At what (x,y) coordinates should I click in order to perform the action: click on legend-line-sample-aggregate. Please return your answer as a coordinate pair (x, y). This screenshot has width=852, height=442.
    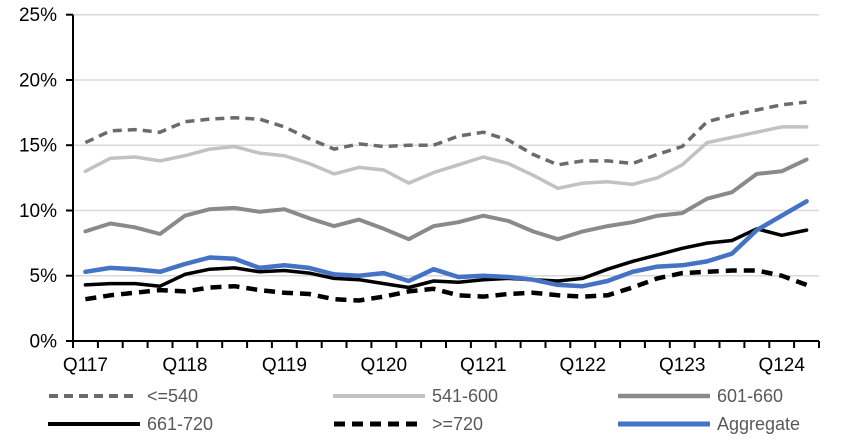
    Looking at the image, I should click on (664, 424).